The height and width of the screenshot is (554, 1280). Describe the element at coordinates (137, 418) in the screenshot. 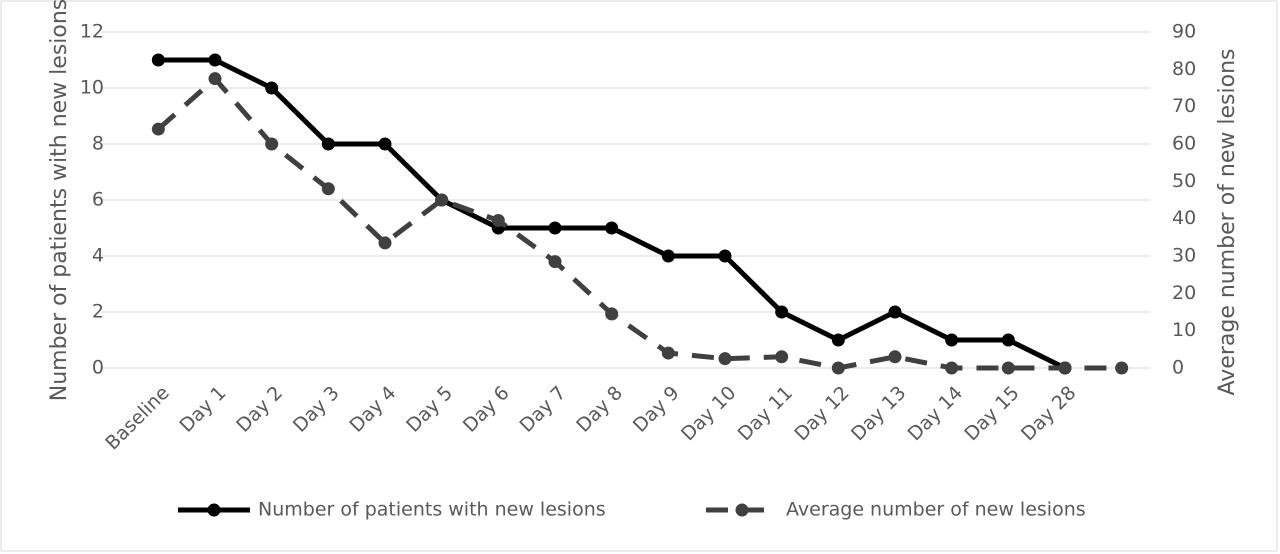

I see `x-tick-label: Baseline` at that location.